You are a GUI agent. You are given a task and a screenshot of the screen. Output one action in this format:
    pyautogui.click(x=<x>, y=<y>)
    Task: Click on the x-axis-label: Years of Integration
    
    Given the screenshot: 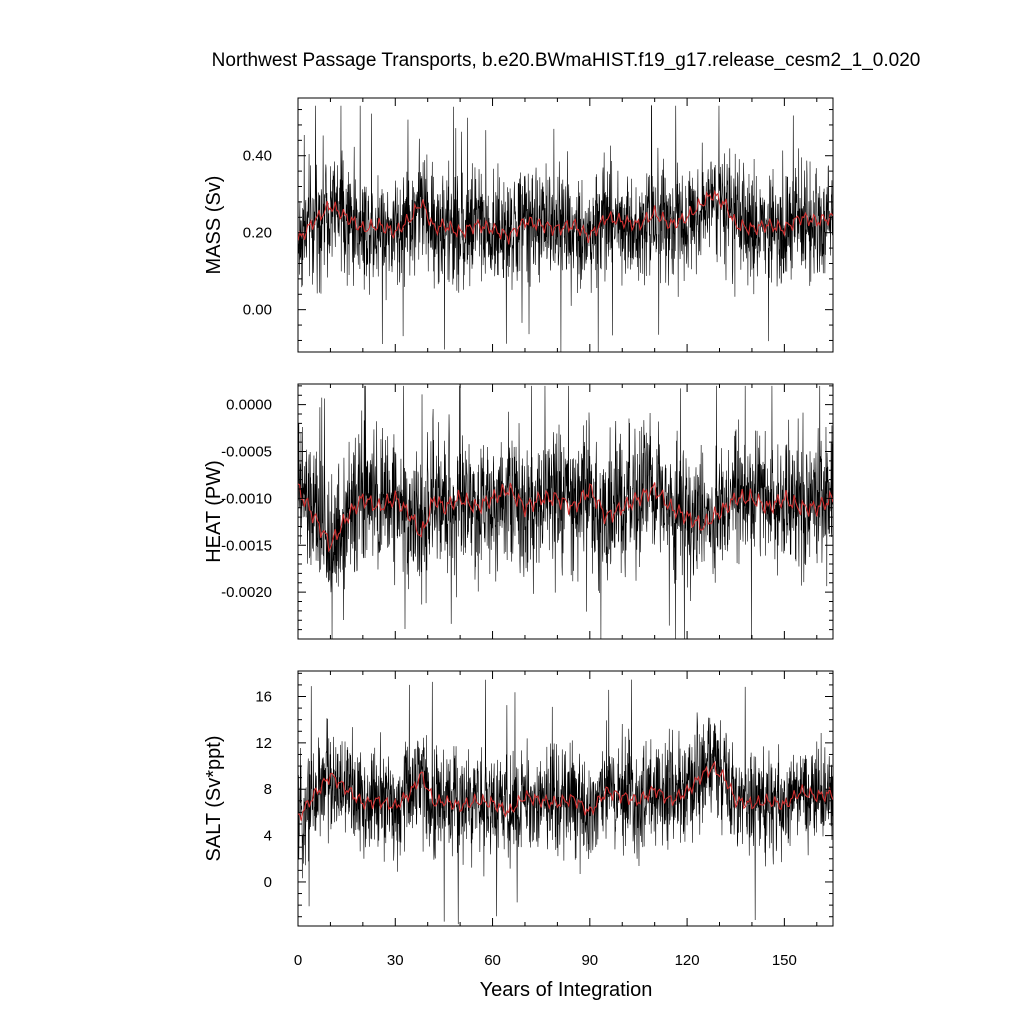 What is the action you would take?
    pyautogui.click(x=566, y=990)
    